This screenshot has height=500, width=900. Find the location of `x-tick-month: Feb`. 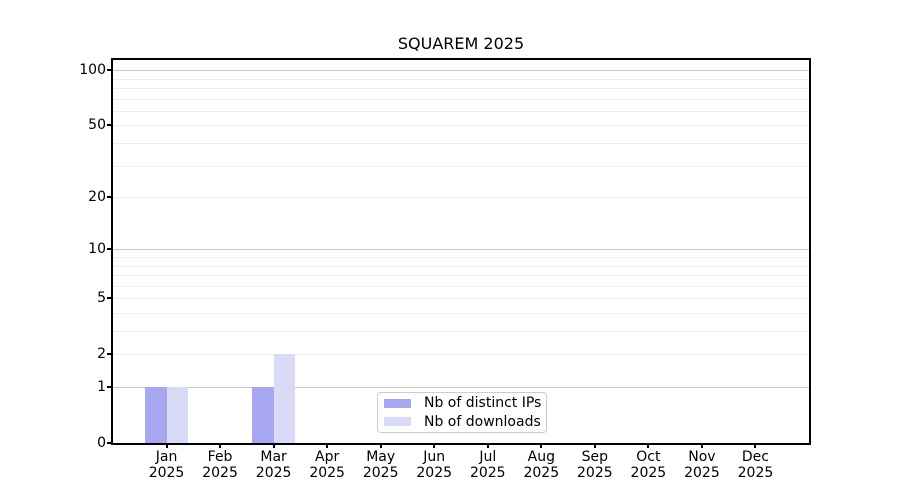

x-tick-month: Feb is located at coordinates (220, 457).